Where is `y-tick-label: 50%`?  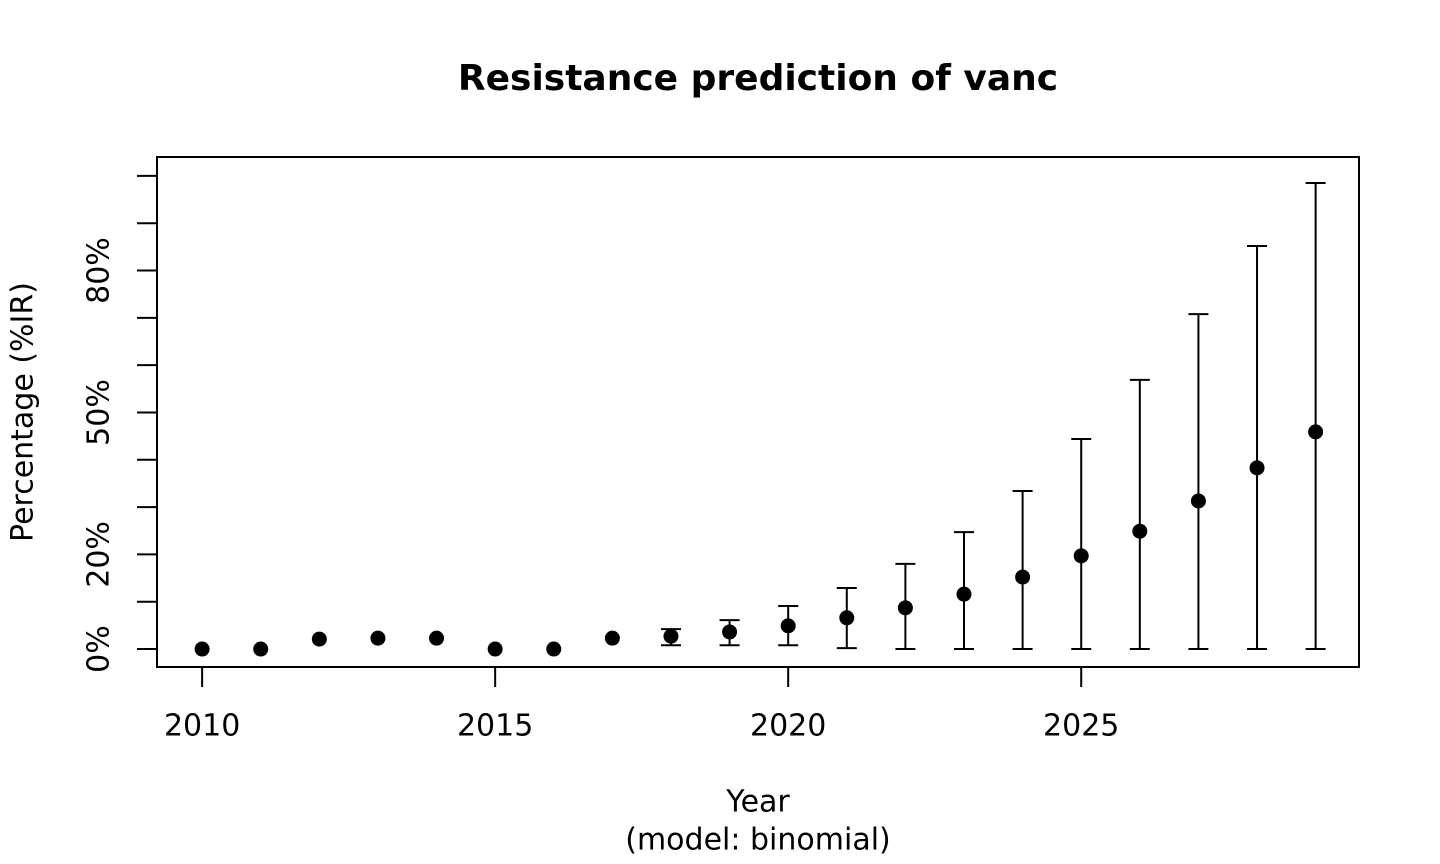 y-tick-label: 50% is located at coordinates (99, 412).